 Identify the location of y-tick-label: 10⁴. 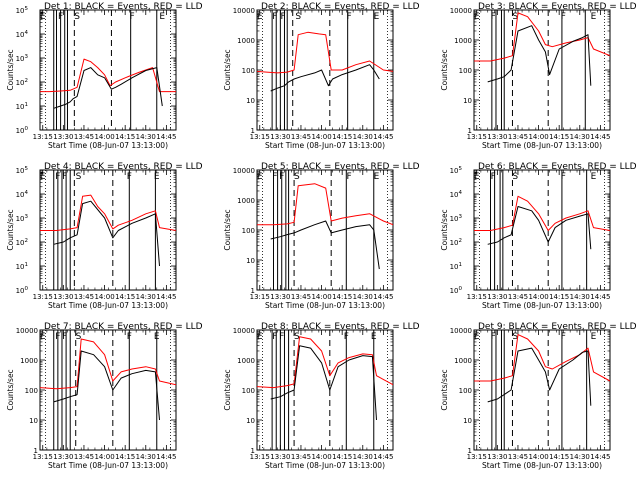
(22, 34).